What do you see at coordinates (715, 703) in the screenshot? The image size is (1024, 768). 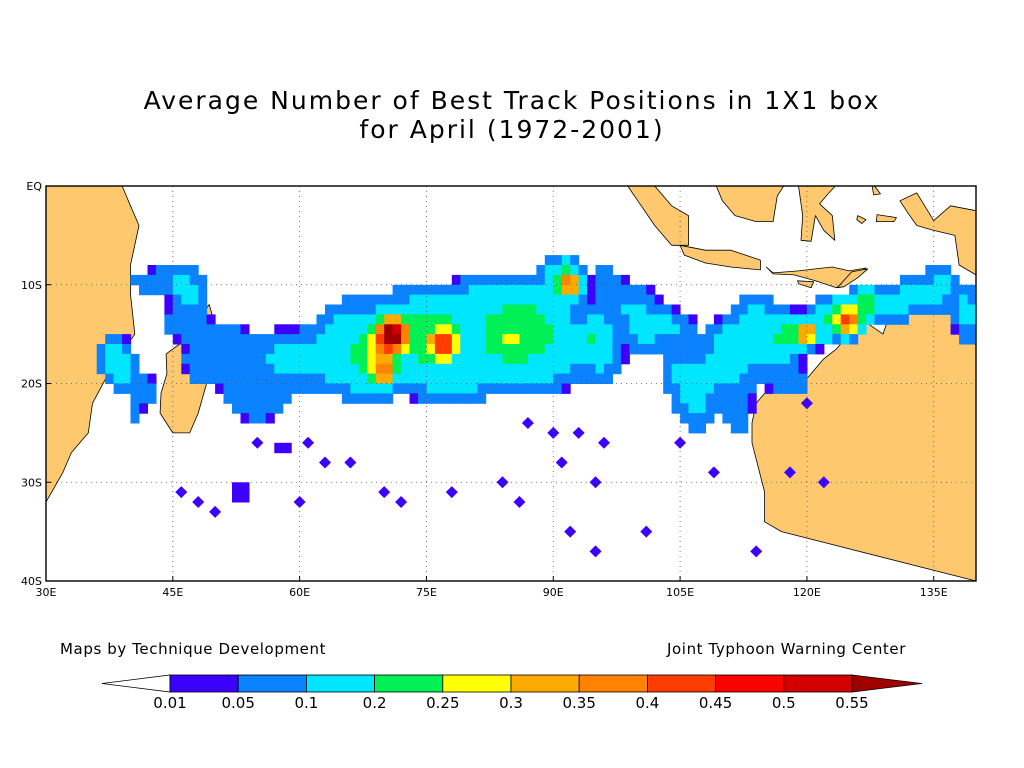 I see `colorbar-label: 0.45` at bounding box center [715, 703].